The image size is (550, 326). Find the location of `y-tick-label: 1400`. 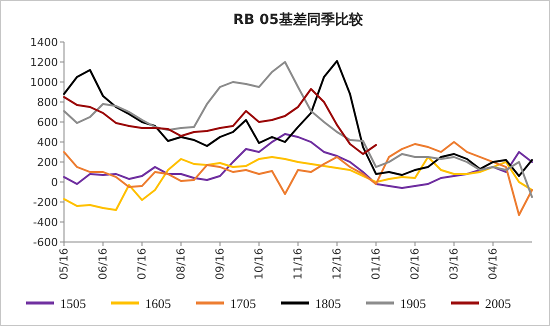

y-tick-label: 1400 is located at coordinates (44, 42).